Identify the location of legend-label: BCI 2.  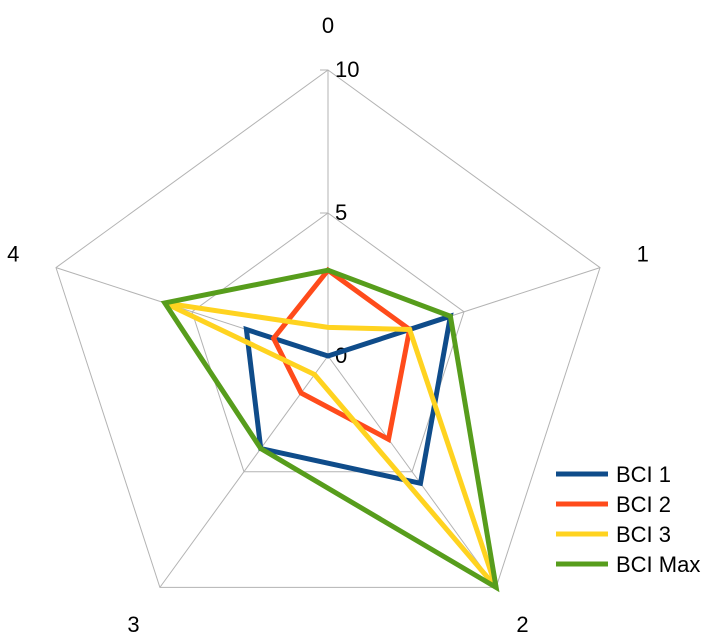
(643, 504).